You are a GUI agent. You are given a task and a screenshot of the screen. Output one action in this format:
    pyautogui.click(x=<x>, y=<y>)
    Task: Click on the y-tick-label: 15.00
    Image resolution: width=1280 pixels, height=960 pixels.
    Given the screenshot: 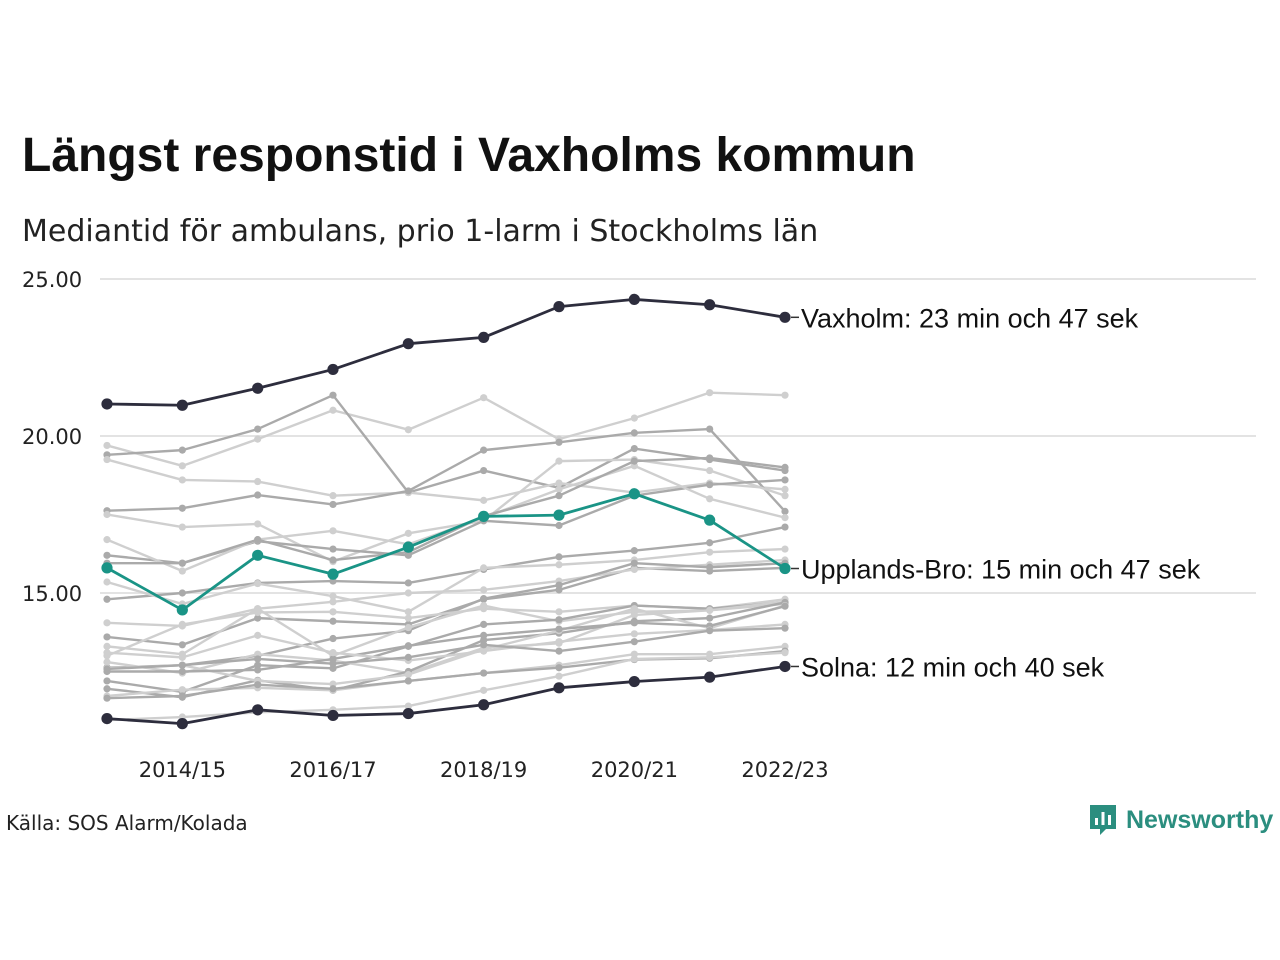 What is the action you would take?
    pyautogui.click(x=52, y=594)
    